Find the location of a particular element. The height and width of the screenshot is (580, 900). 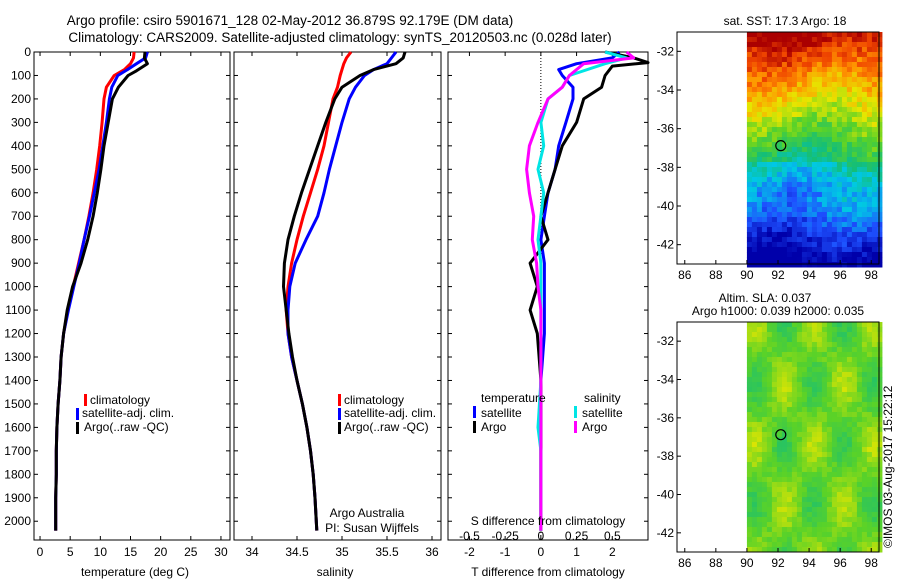

map-x-tick-label: 94 is located at coordinates (809, 563).